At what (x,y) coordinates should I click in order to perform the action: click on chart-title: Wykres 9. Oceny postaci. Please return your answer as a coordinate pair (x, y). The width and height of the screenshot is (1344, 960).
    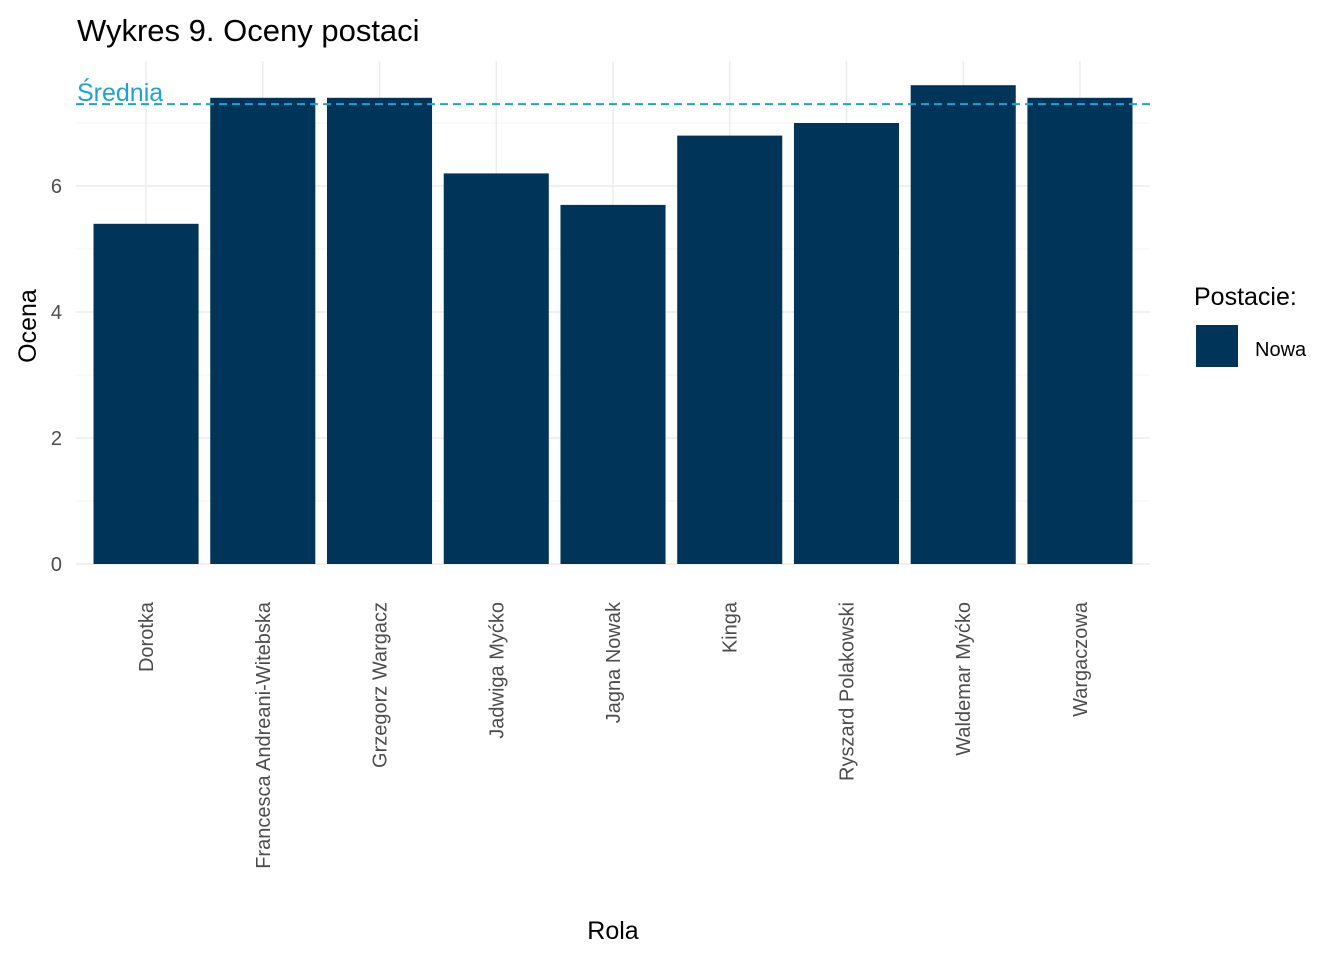
    Looking at the image, I should click on (248, 30).